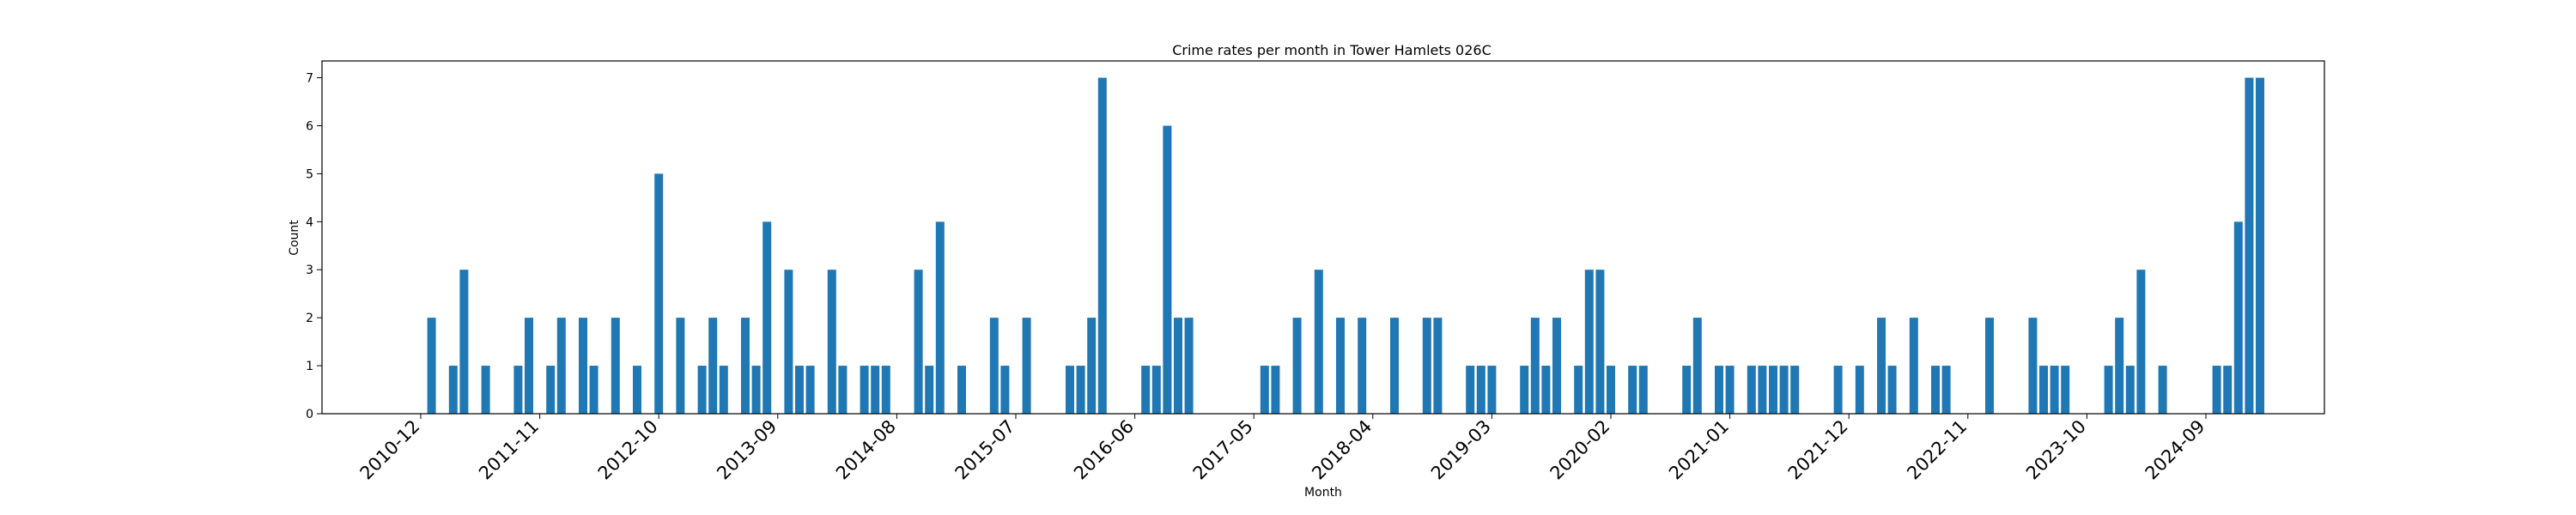 This screenshot has width=2576, height=515. What do you see at coordinates (1323, 493) in the screenshot?
I see `x-axis-label: Month` at bounding box center [1323, 493].